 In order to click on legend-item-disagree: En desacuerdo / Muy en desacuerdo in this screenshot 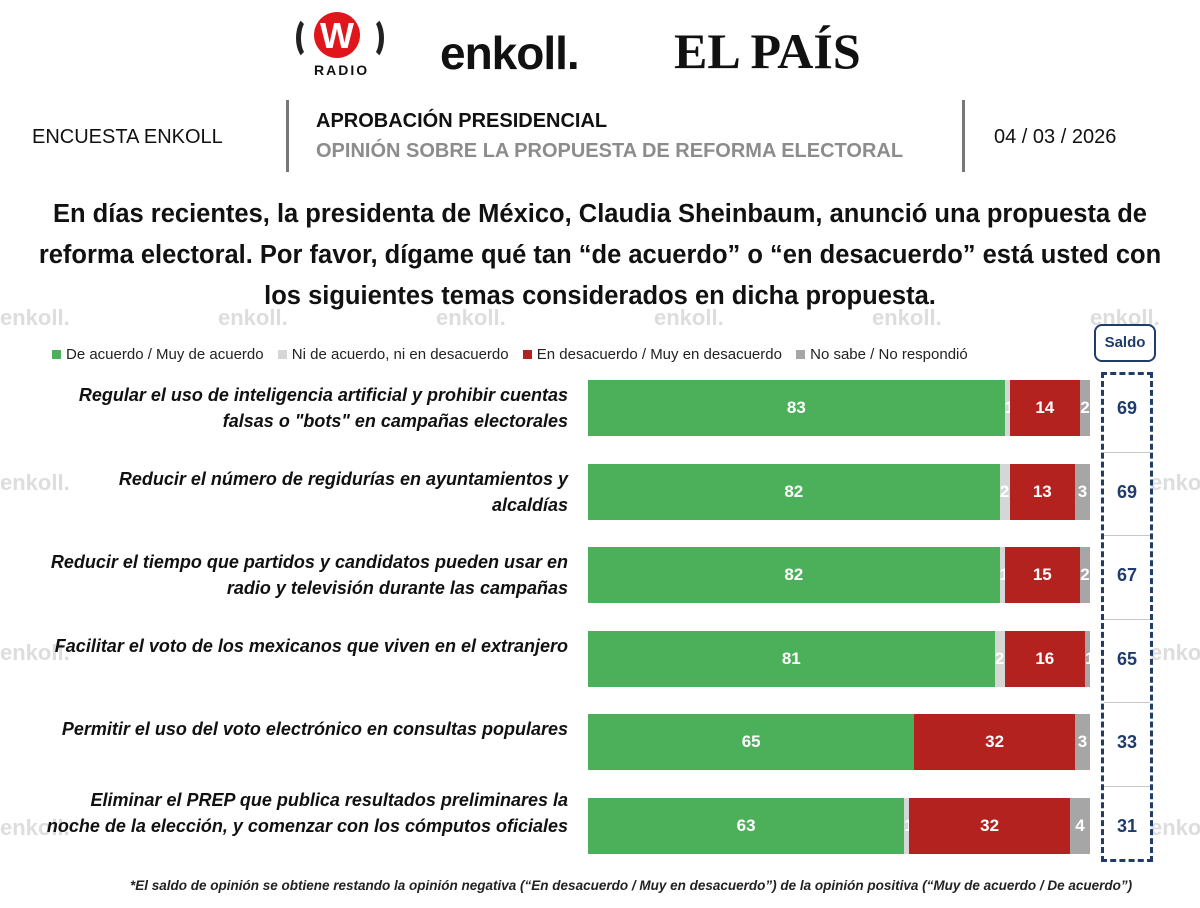, I will do `click(652, 354)`.